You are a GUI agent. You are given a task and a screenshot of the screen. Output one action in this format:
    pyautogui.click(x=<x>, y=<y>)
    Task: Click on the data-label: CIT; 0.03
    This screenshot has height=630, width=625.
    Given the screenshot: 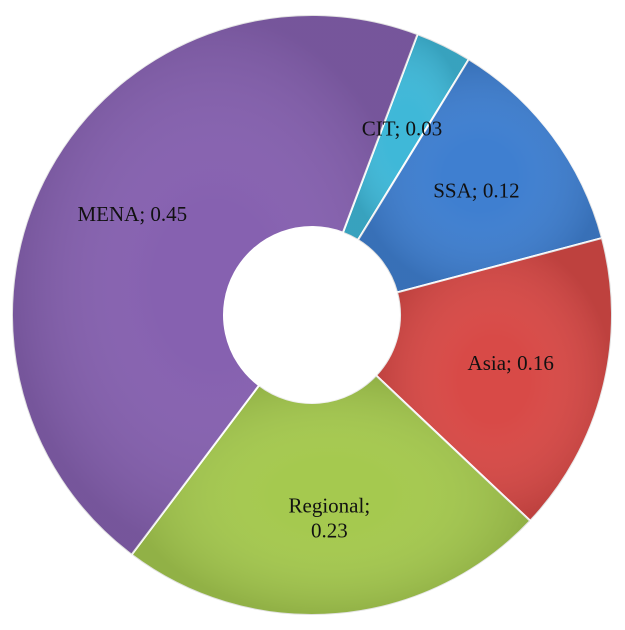 What is the action you would take?
    pyautogui.click(x=402, y=129)
    